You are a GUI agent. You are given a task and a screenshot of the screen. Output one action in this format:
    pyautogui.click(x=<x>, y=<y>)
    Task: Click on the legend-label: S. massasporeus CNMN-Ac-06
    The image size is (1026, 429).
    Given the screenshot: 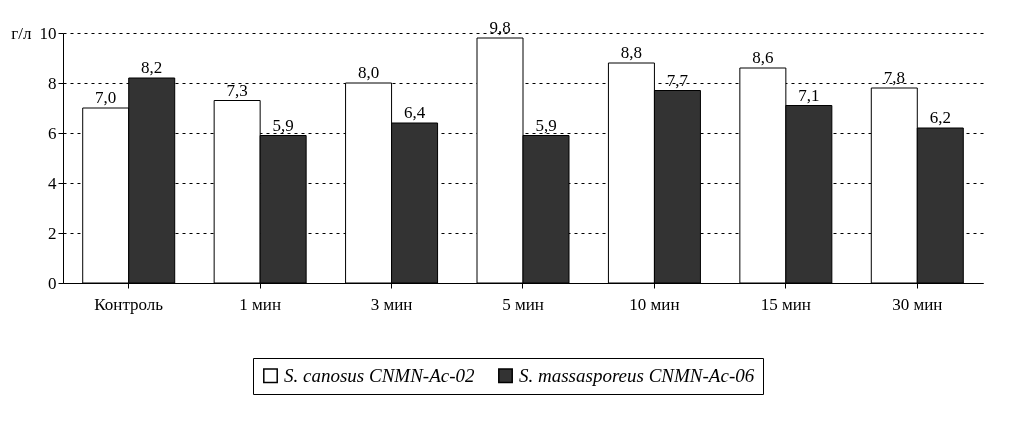 What is the action you would take?
    pyautogui.click(x=637, y=375)
    